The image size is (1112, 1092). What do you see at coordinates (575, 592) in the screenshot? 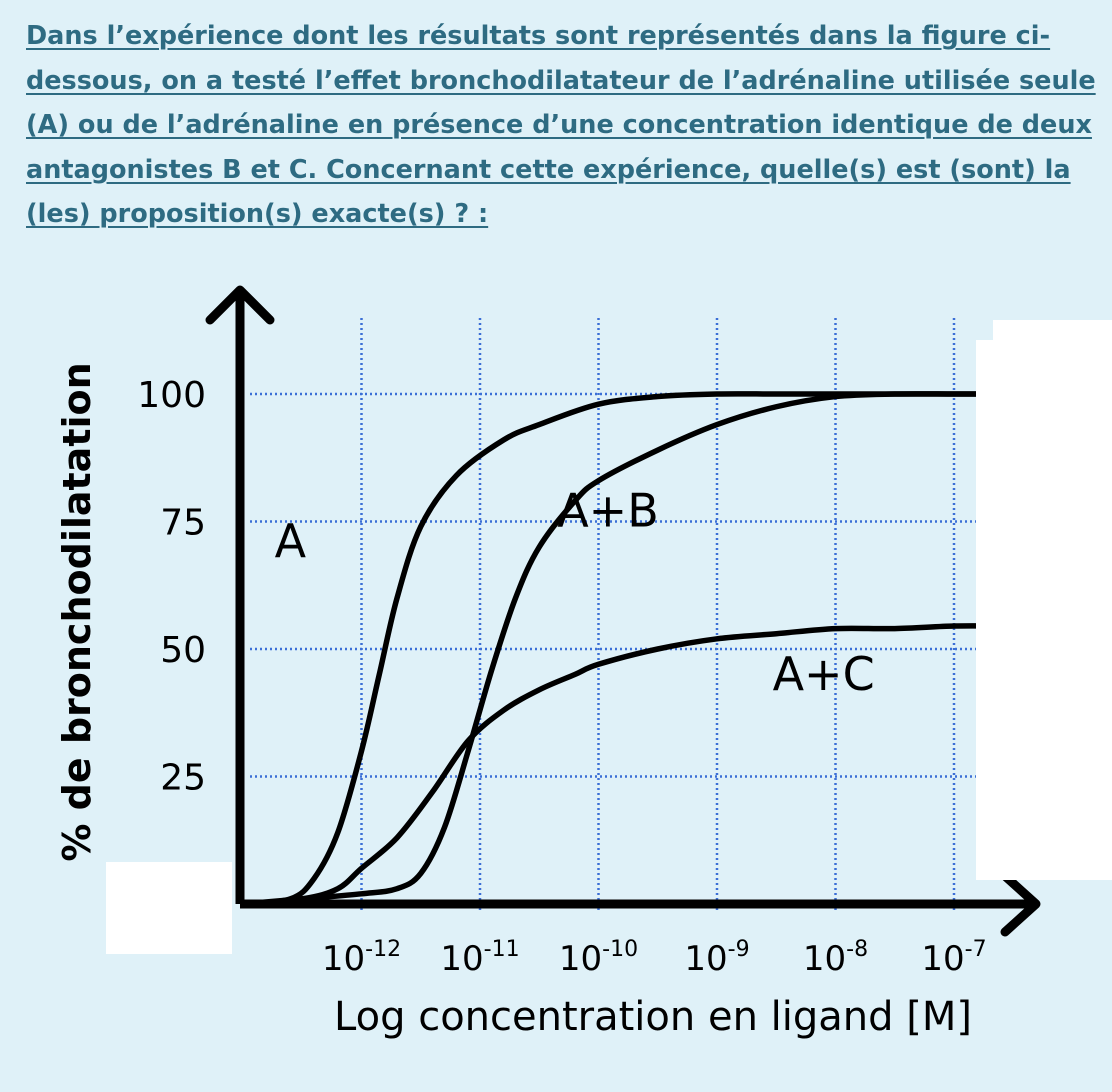
I see `curve-labels: A A+B A+C` at bounding box center [575, 592].